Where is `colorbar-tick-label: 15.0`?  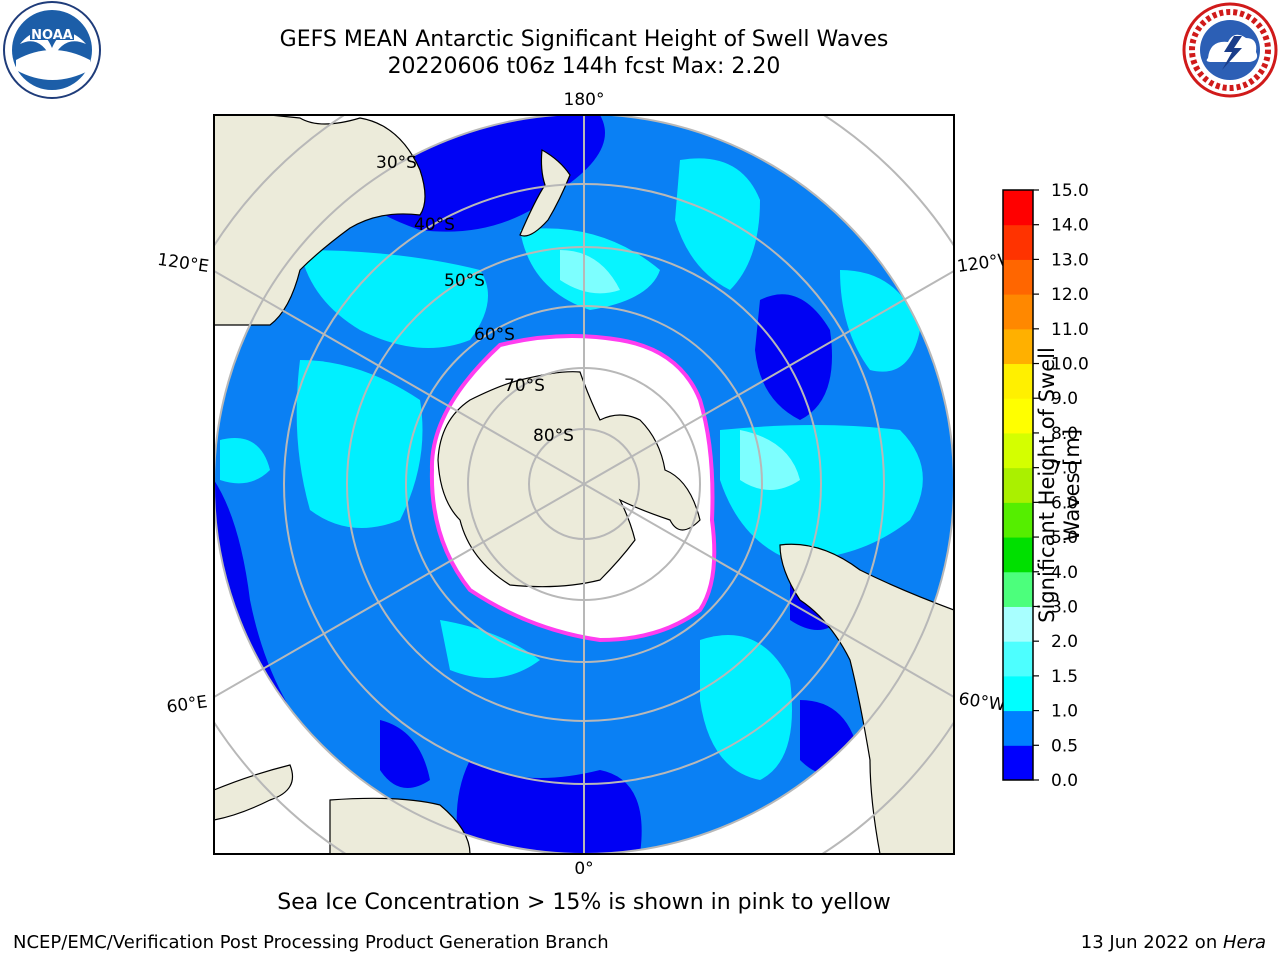
colorbar-tick-label: 15.0 is located at coordinates (1070, 191).